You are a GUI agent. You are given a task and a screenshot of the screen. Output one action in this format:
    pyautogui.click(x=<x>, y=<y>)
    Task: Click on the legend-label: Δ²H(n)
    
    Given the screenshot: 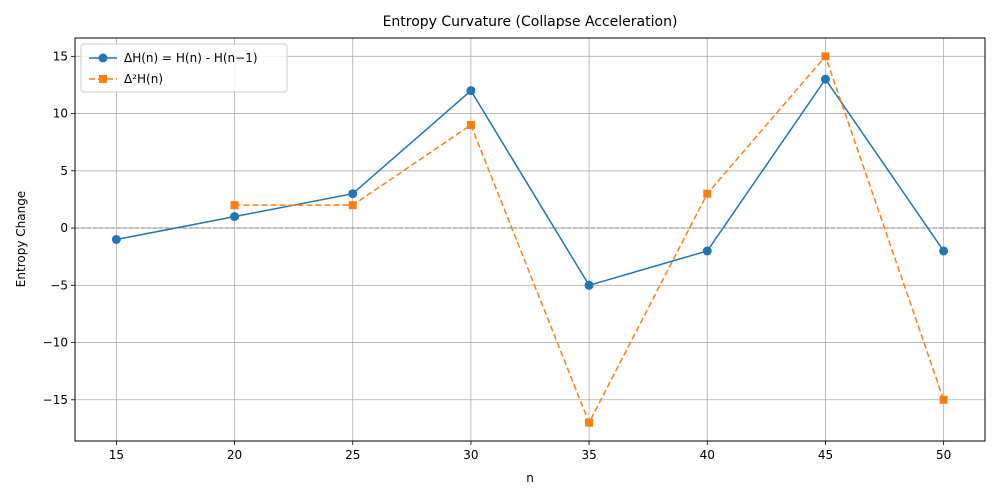 What is the action you would take?
    pyautogui.click(x=143, y=79)
    